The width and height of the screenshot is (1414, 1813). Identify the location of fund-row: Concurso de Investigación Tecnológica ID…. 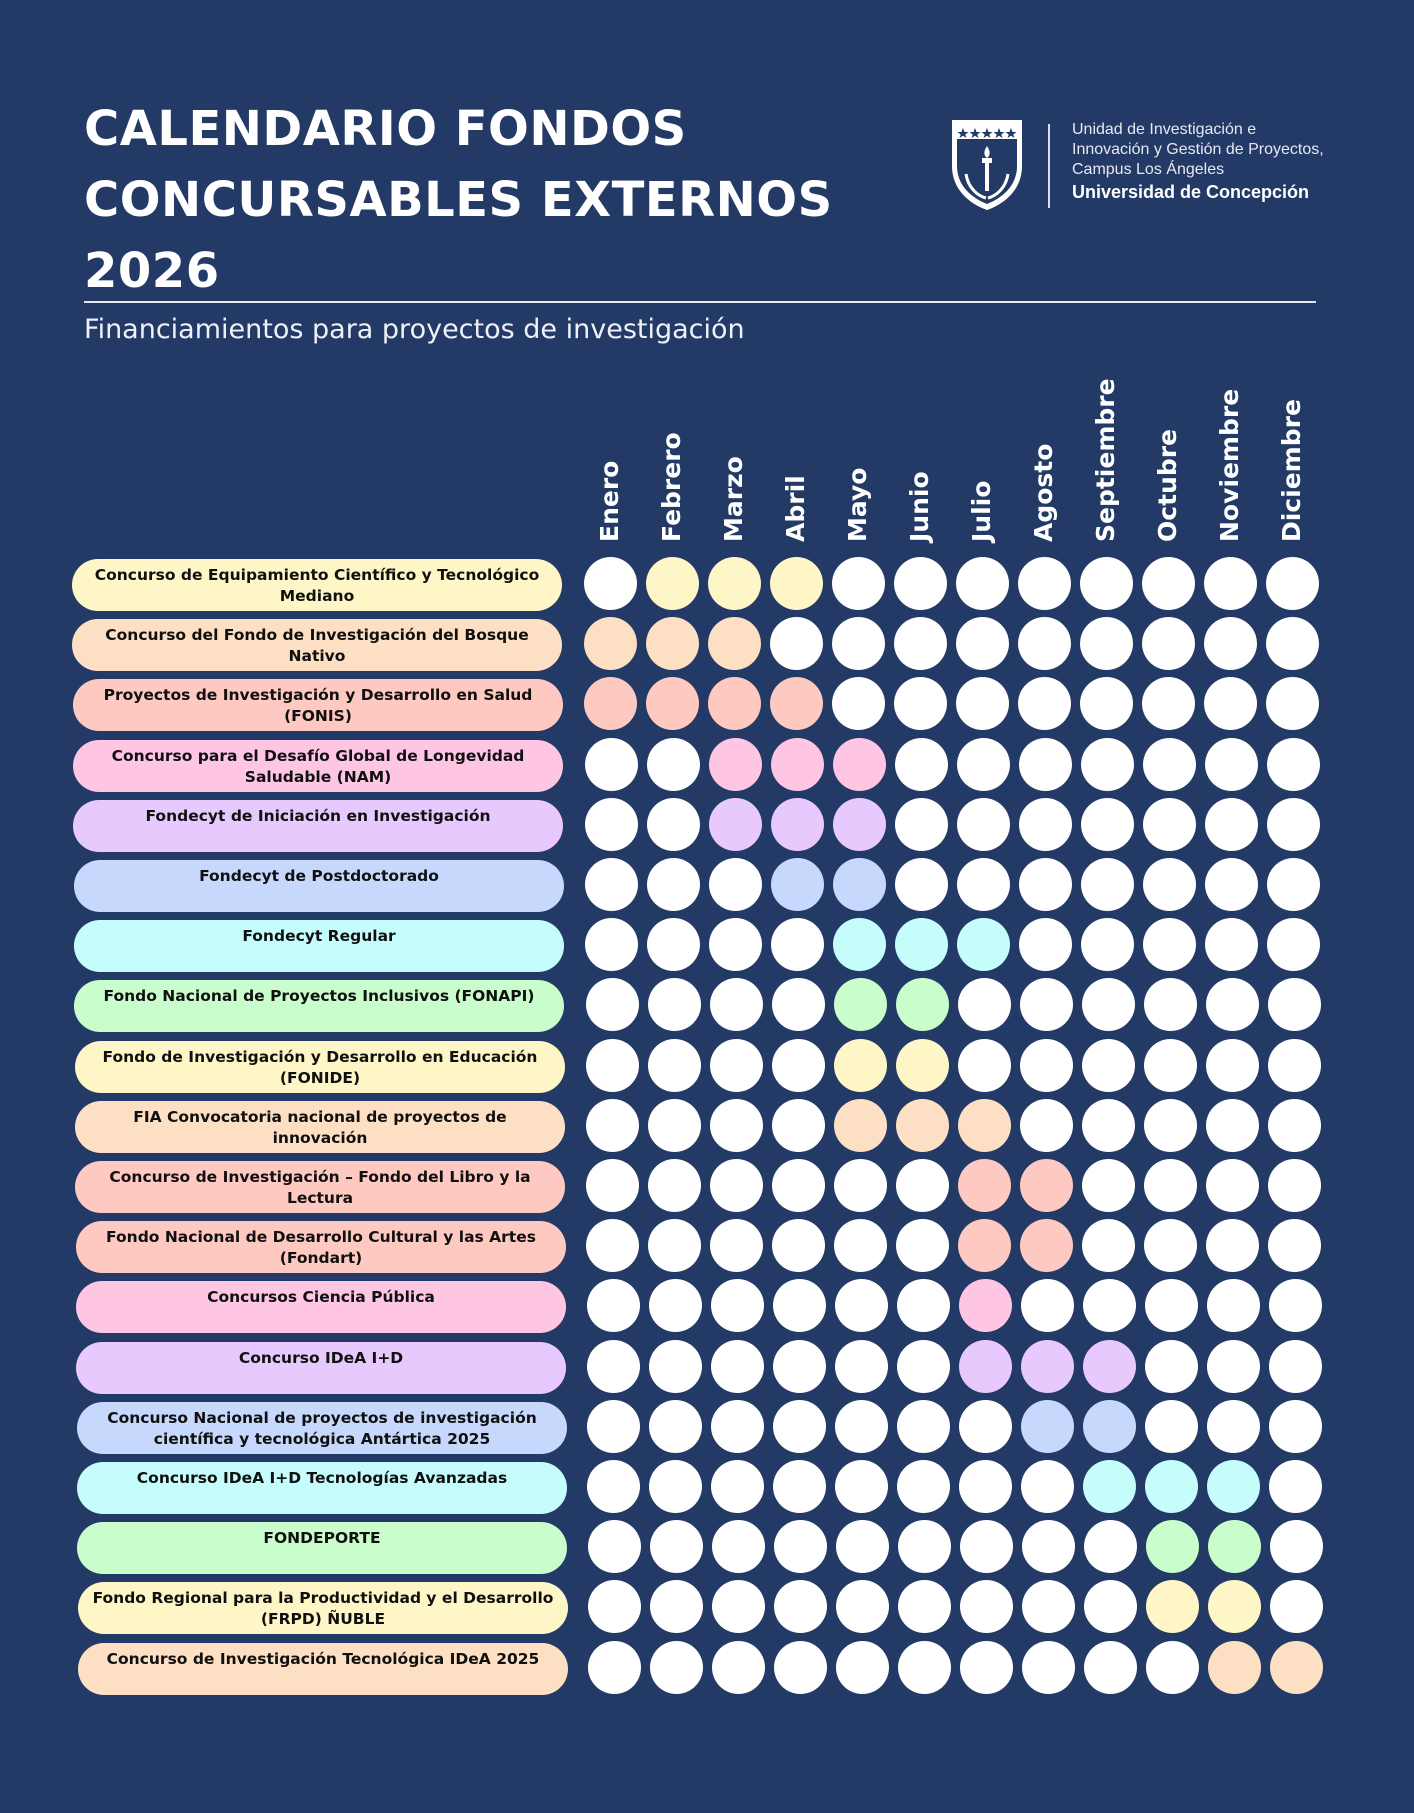
(707, 1668).